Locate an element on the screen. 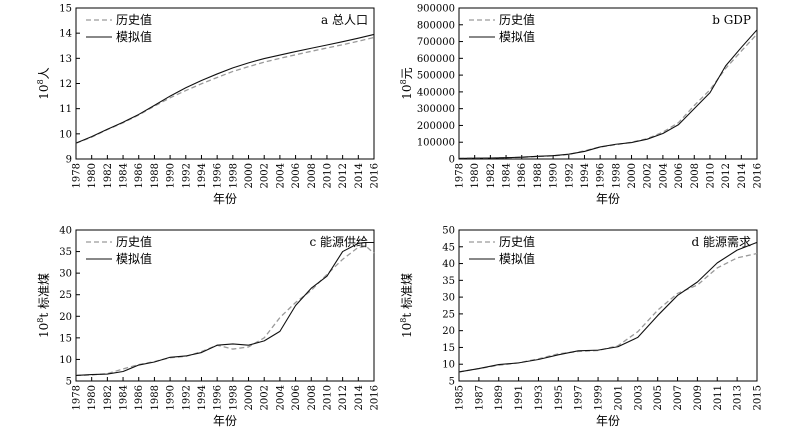 The image size is (800, 431). y-axis-label: 108人 is located at coordinates (43, 83).